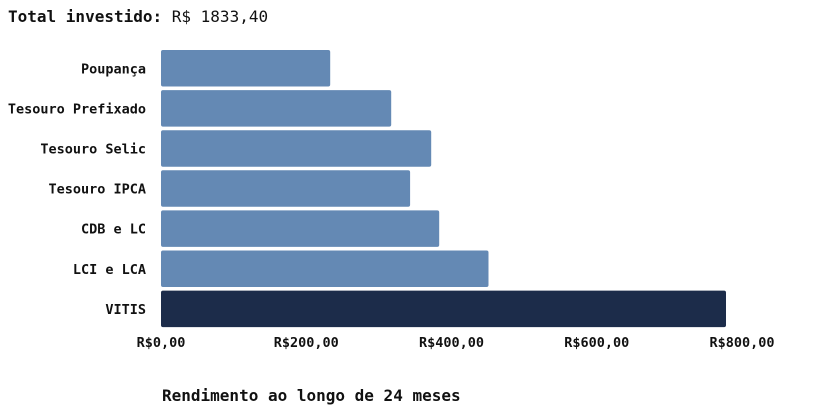 This screenshot has width=836, height=413. I want to click on bar-tesouro-prefixado, so click(276, 108).